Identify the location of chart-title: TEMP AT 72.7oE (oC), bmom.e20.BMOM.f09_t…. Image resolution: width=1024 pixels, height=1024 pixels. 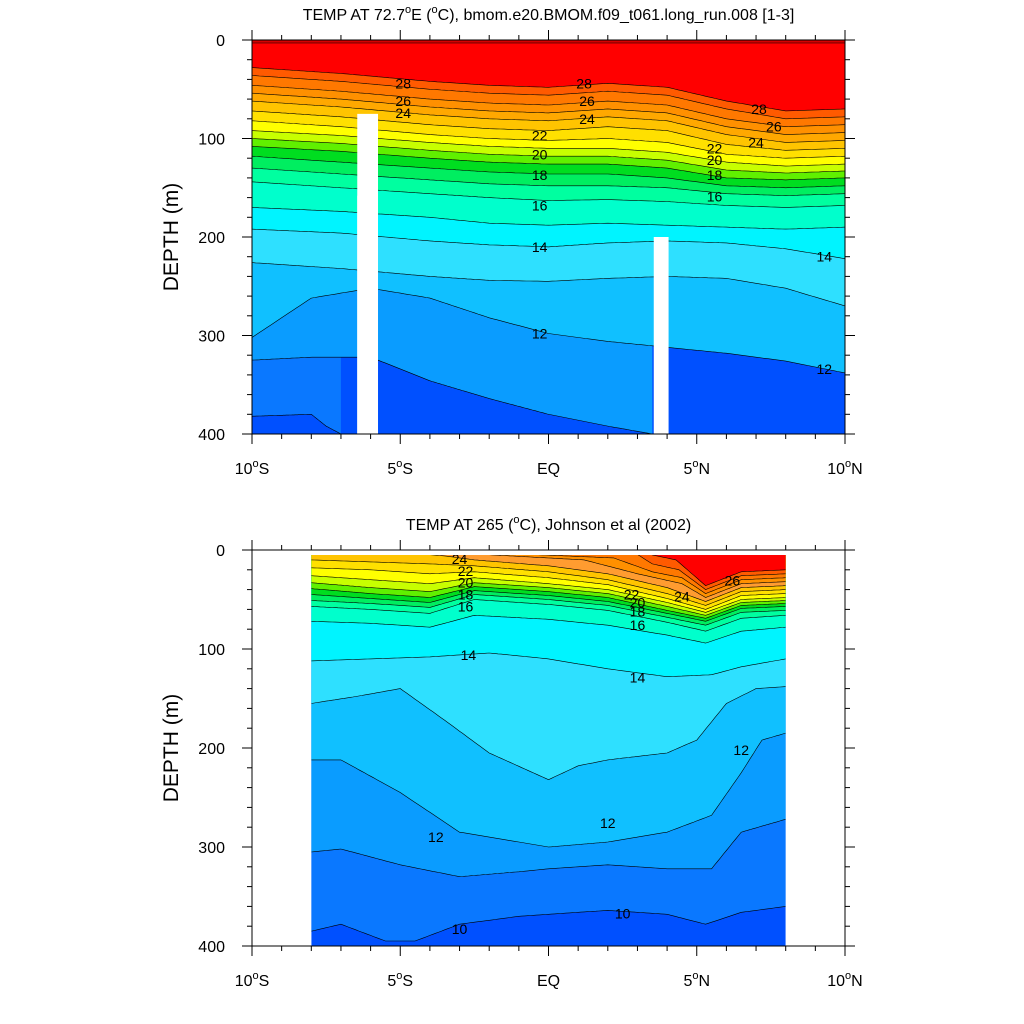
(549, 14).